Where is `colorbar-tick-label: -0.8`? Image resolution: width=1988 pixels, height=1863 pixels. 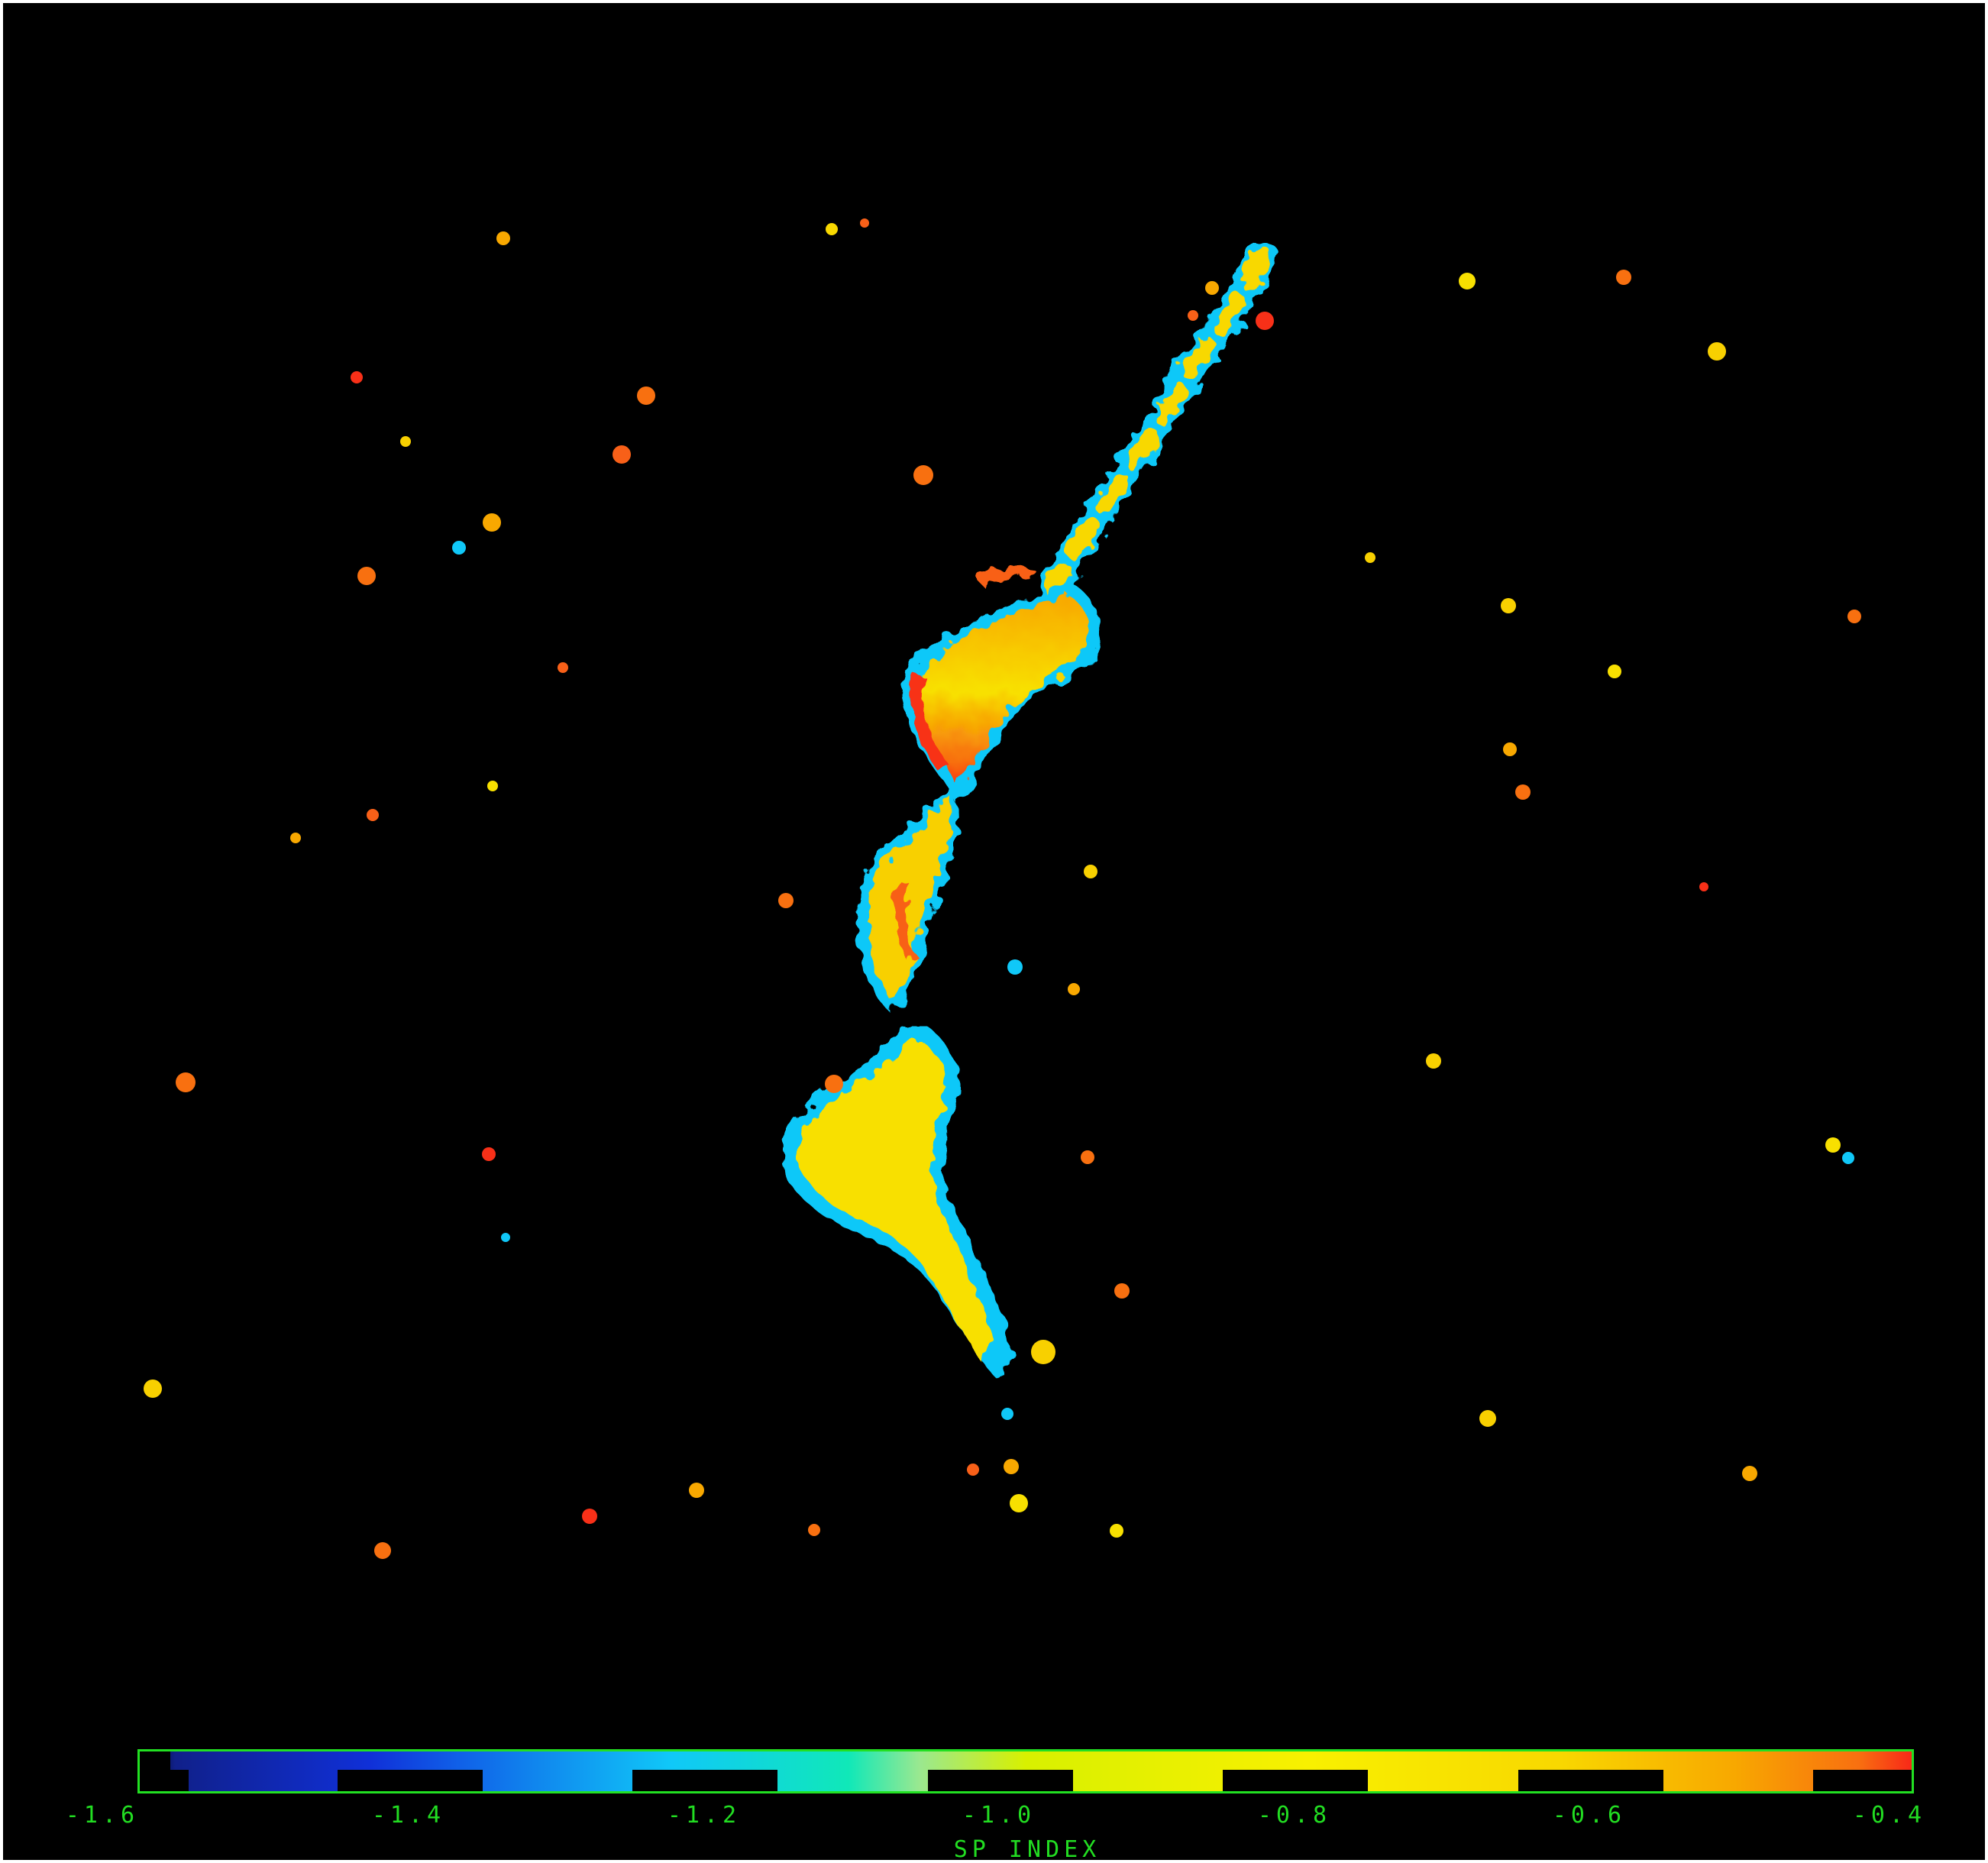 colorbar-tick-label: -0.8 is located at coordinates (1294, 1815).